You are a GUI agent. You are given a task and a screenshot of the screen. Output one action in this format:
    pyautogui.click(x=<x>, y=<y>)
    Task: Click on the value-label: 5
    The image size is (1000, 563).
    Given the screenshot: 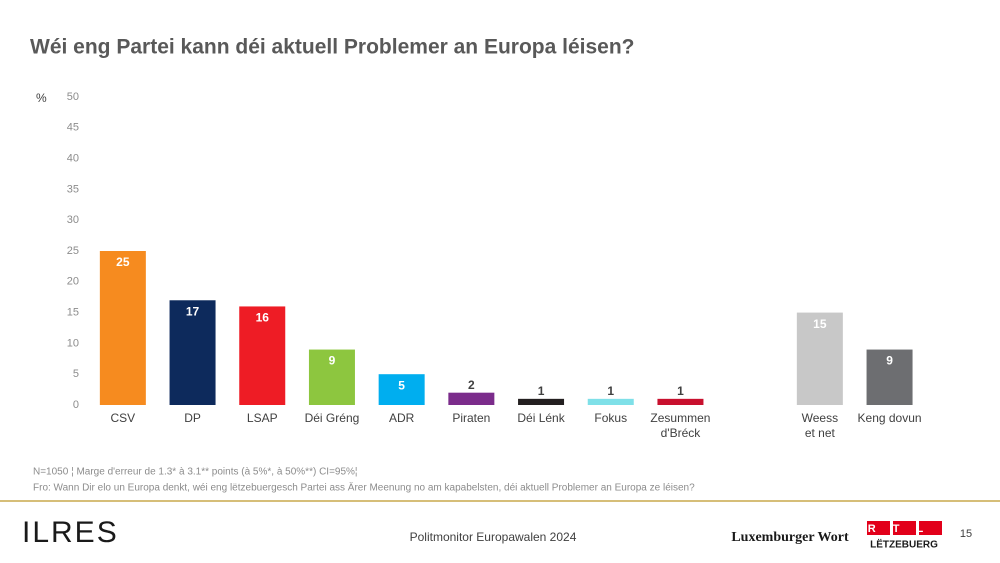 What is the action you would take?
    pyautogui.click(x=401, y=385)
    